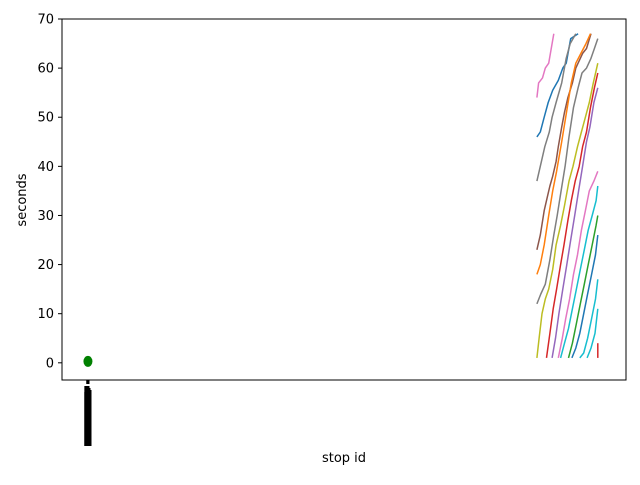 Image resolution: width=640 pixels, height=485 pixels. What do you see at coordinates (49, 192) in the screenshot?
I see `y-axis: 0 10 20 30 40 50 60 70` at bounding box center [49, 192].